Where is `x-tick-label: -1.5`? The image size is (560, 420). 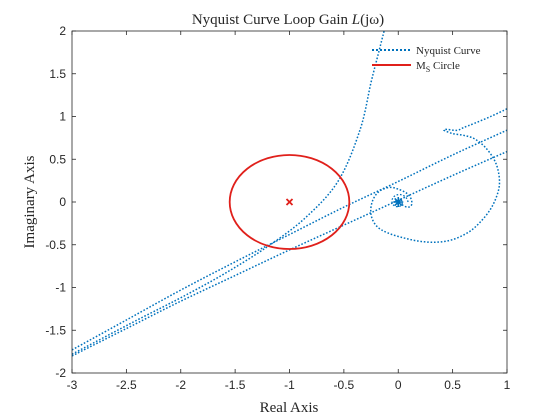
x-tick-label: -1.5 is located at coordinates (235, 385).